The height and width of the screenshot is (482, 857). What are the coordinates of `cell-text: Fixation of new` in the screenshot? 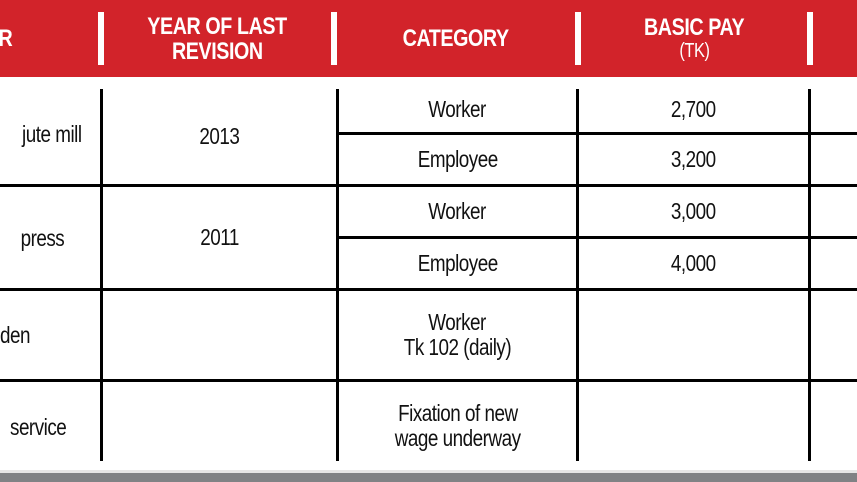 It's located at (457, 413).